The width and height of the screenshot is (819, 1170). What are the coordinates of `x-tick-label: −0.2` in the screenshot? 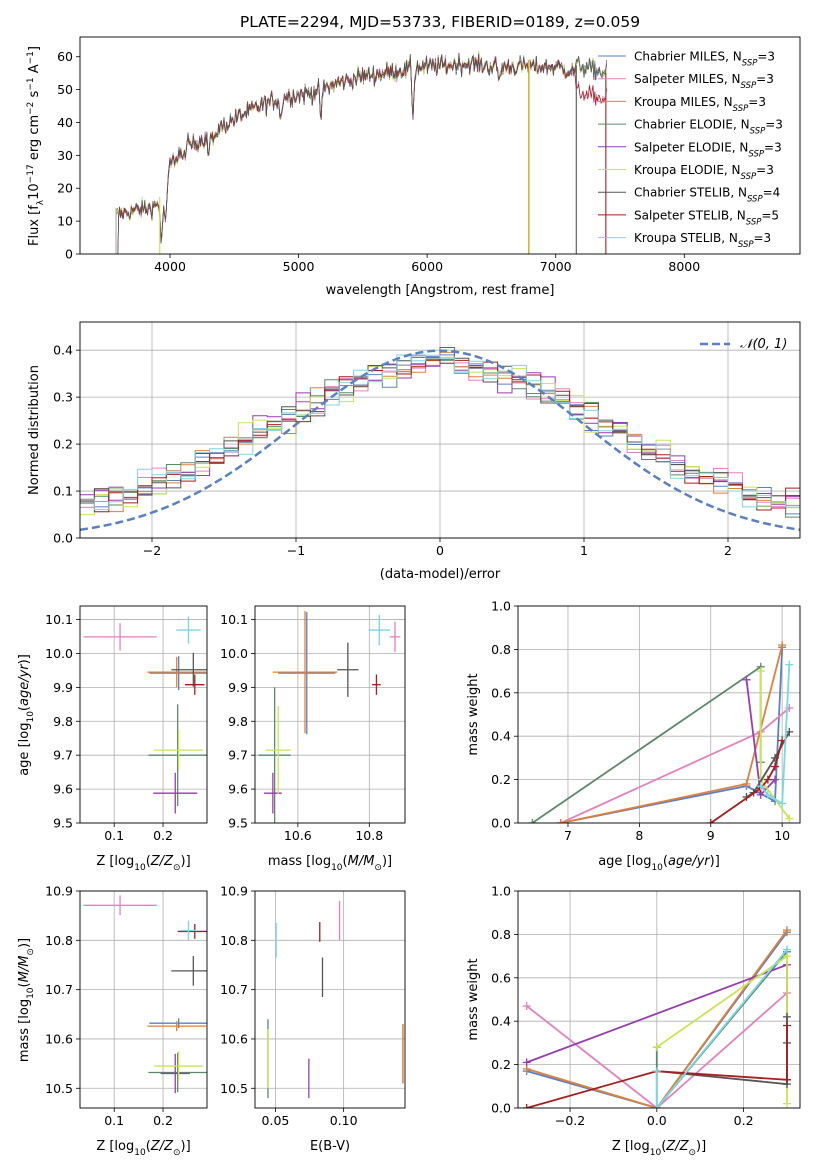 It's located at (570, 1120).